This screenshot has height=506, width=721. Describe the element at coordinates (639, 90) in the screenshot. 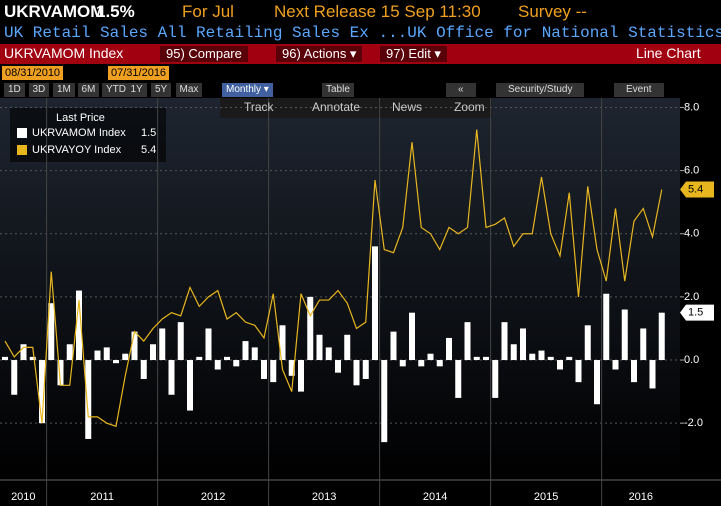

I see `event: Event` at that location.